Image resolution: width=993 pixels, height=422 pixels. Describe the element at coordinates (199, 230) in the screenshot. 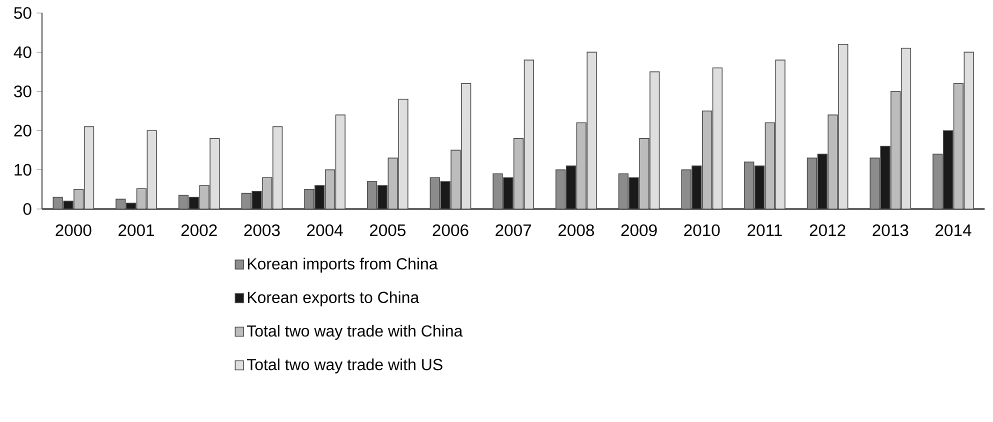

I see `x-tick-label: 2002` at that location.